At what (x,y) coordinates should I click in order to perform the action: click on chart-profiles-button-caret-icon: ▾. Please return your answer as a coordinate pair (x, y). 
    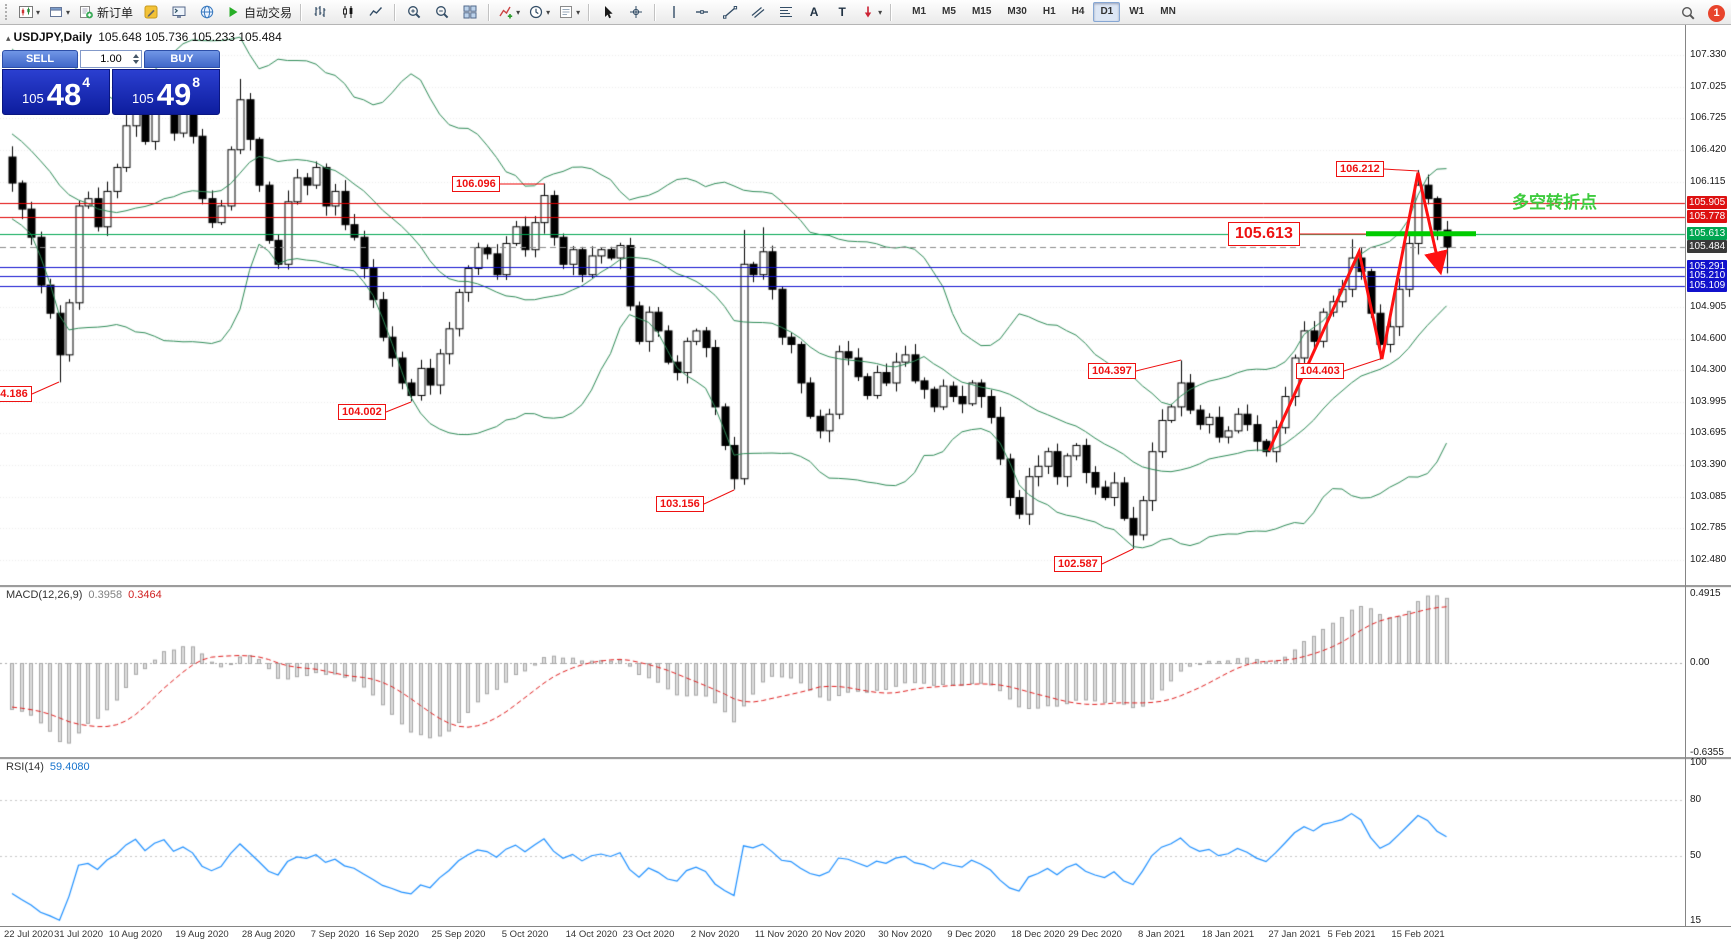
    Looking at the image, I should click on (68, 12).